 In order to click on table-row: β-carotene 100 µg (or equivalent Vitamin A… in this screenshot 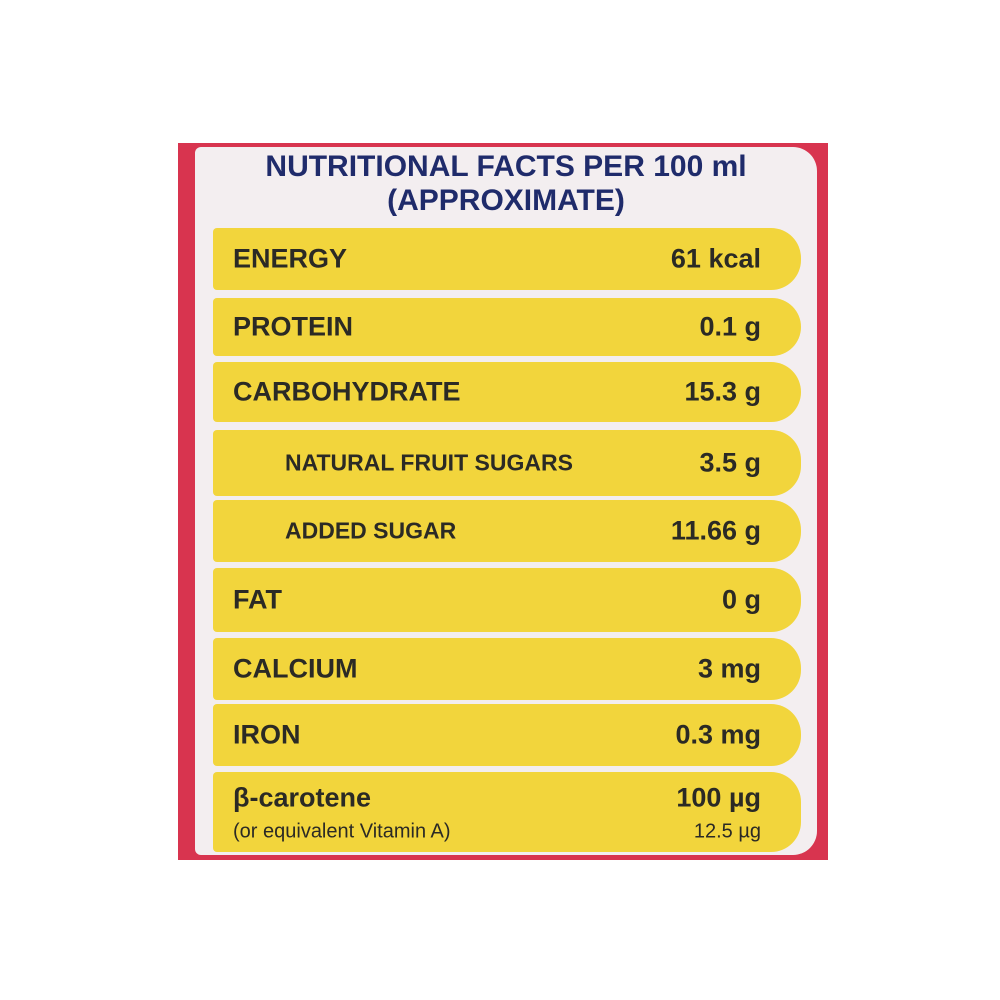, I will do `click(507, 812)`.